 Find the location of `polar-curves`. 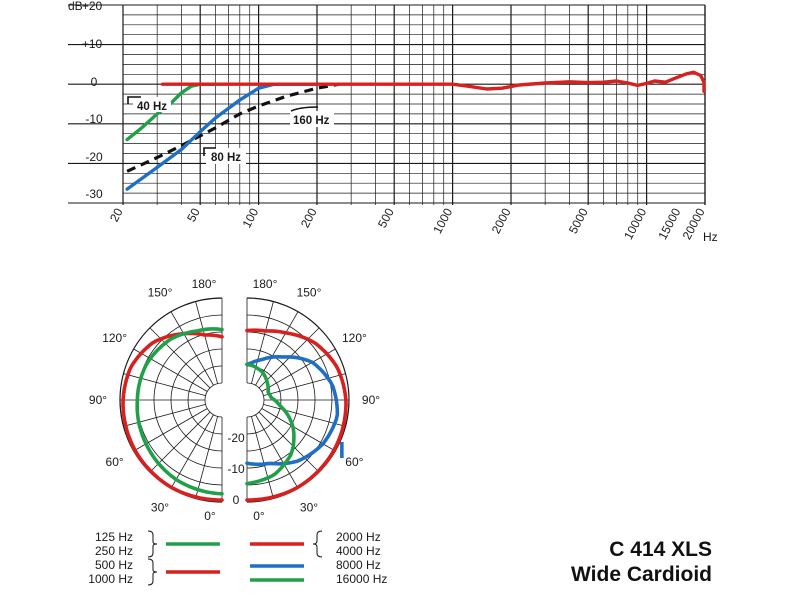

polar-curves is located at coordinates (234, 414).